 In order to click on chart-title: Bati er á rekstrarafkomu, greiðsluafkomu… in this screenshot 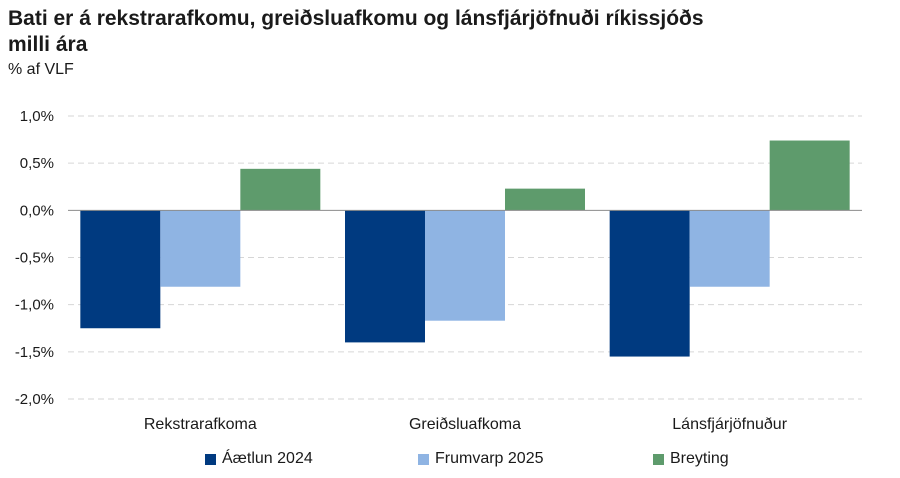, I will do `click(356, 31)`.